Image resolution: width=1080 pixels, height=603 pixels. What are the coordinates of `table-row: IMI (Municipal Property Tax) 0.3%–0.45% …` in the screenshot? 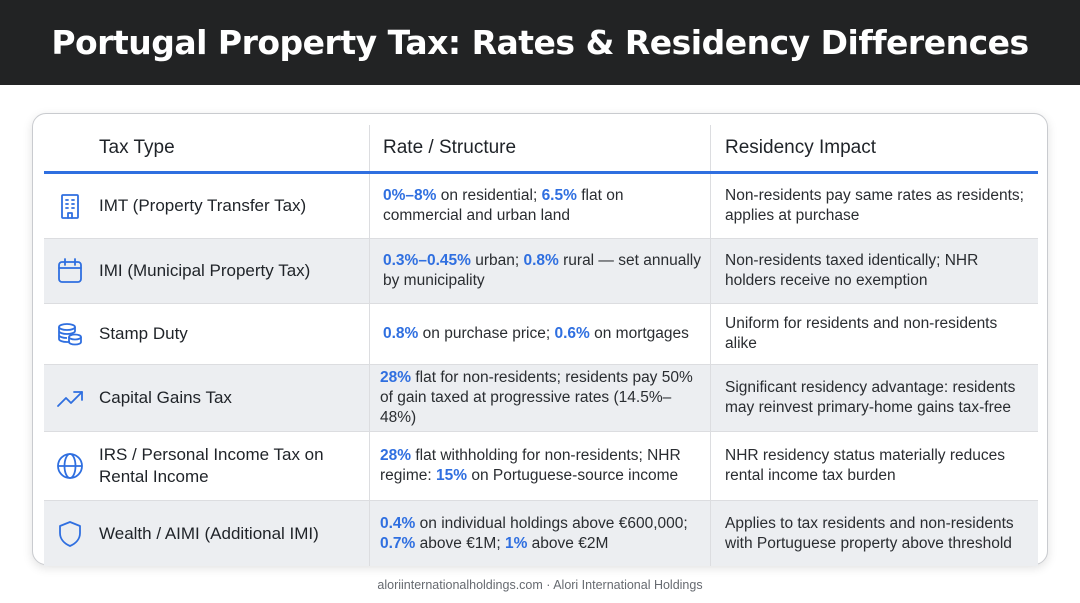 It's located at (541, 271).